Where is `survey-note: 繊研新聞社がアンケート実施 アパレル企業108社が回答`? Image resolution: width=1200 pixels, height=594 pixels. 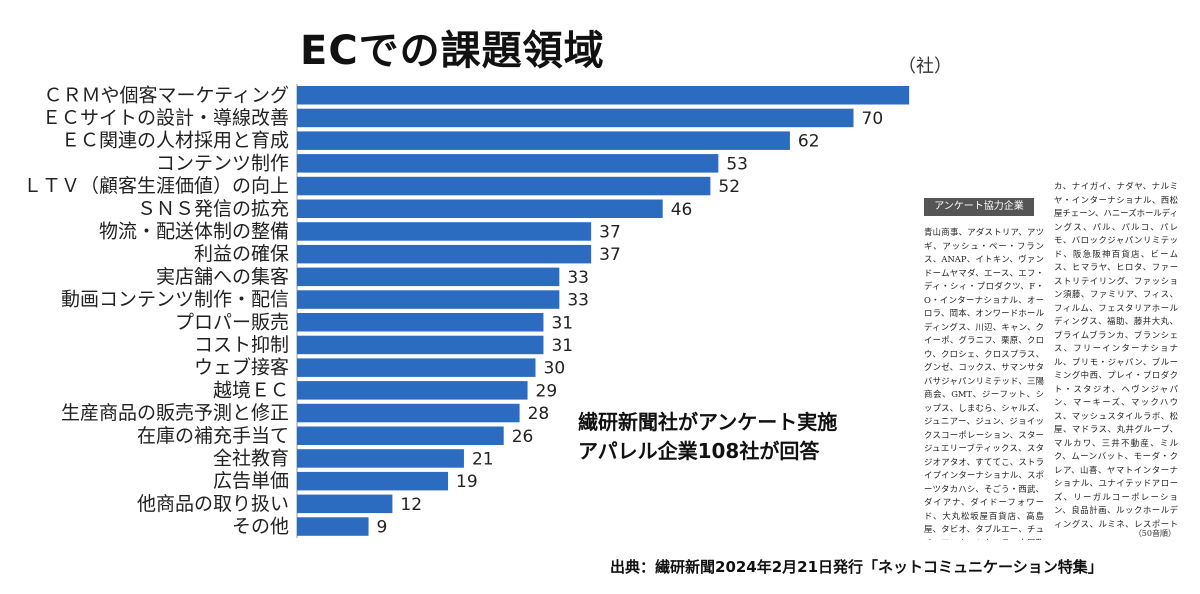 survey-note: 繊研新聞社がアンケート実施 アパレル企業108社が回答 is located at coordinates (707, 437).